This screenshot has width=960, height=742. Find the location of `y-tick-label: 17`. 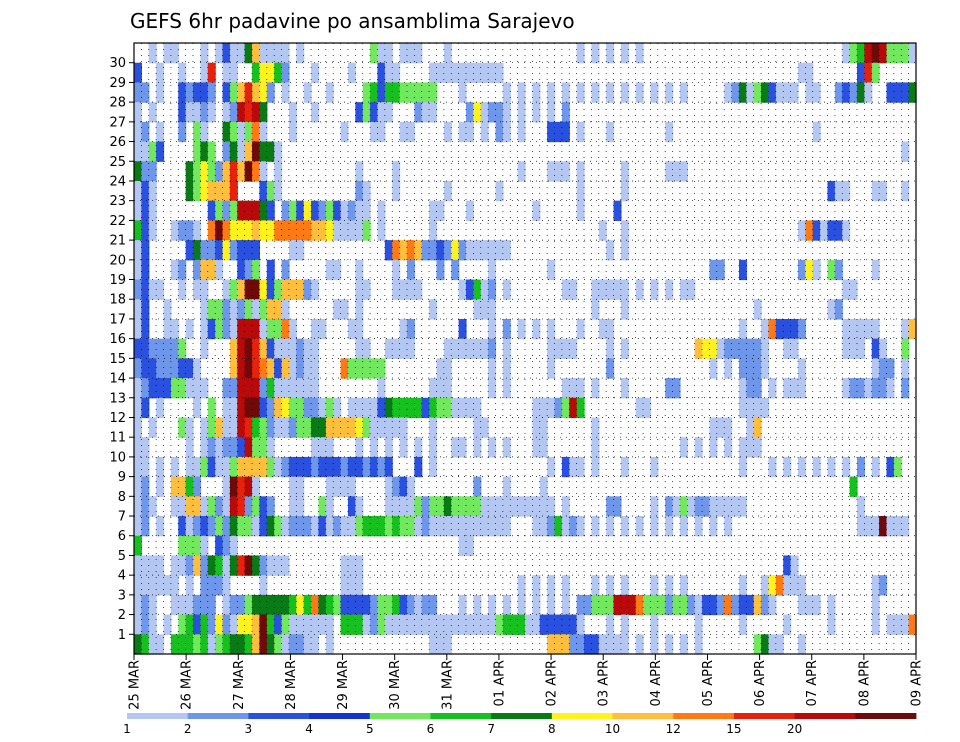

y-tick-label: 17 is located at coordinates (117, 319).